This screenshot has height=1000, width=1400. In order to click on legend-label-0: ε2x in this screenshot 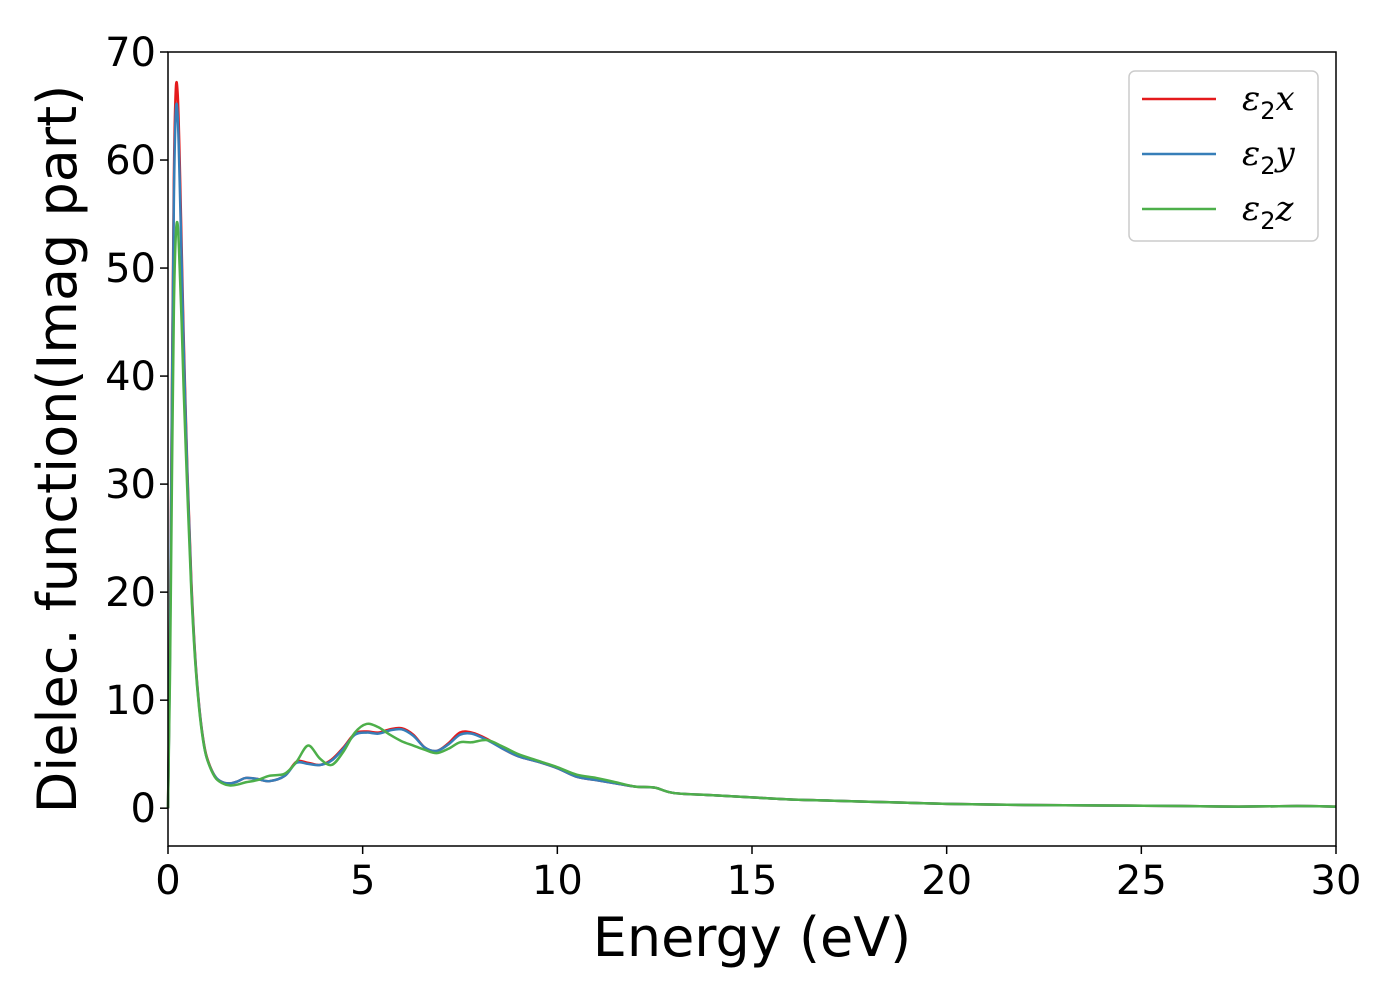, I will do `click(1268, 102)`.